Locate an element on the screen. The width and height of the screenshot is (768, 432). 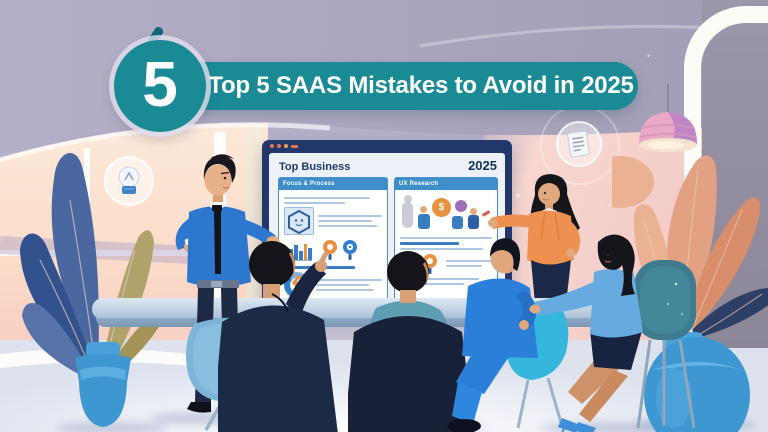
badge-number: 5 is located at coordinates (160, 84).